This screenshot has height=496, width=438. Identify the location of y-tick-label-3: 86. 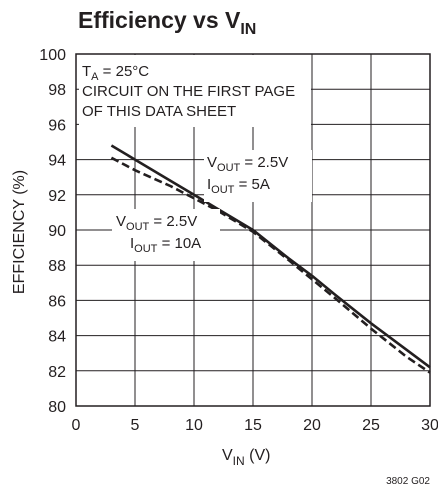
(57, 301).